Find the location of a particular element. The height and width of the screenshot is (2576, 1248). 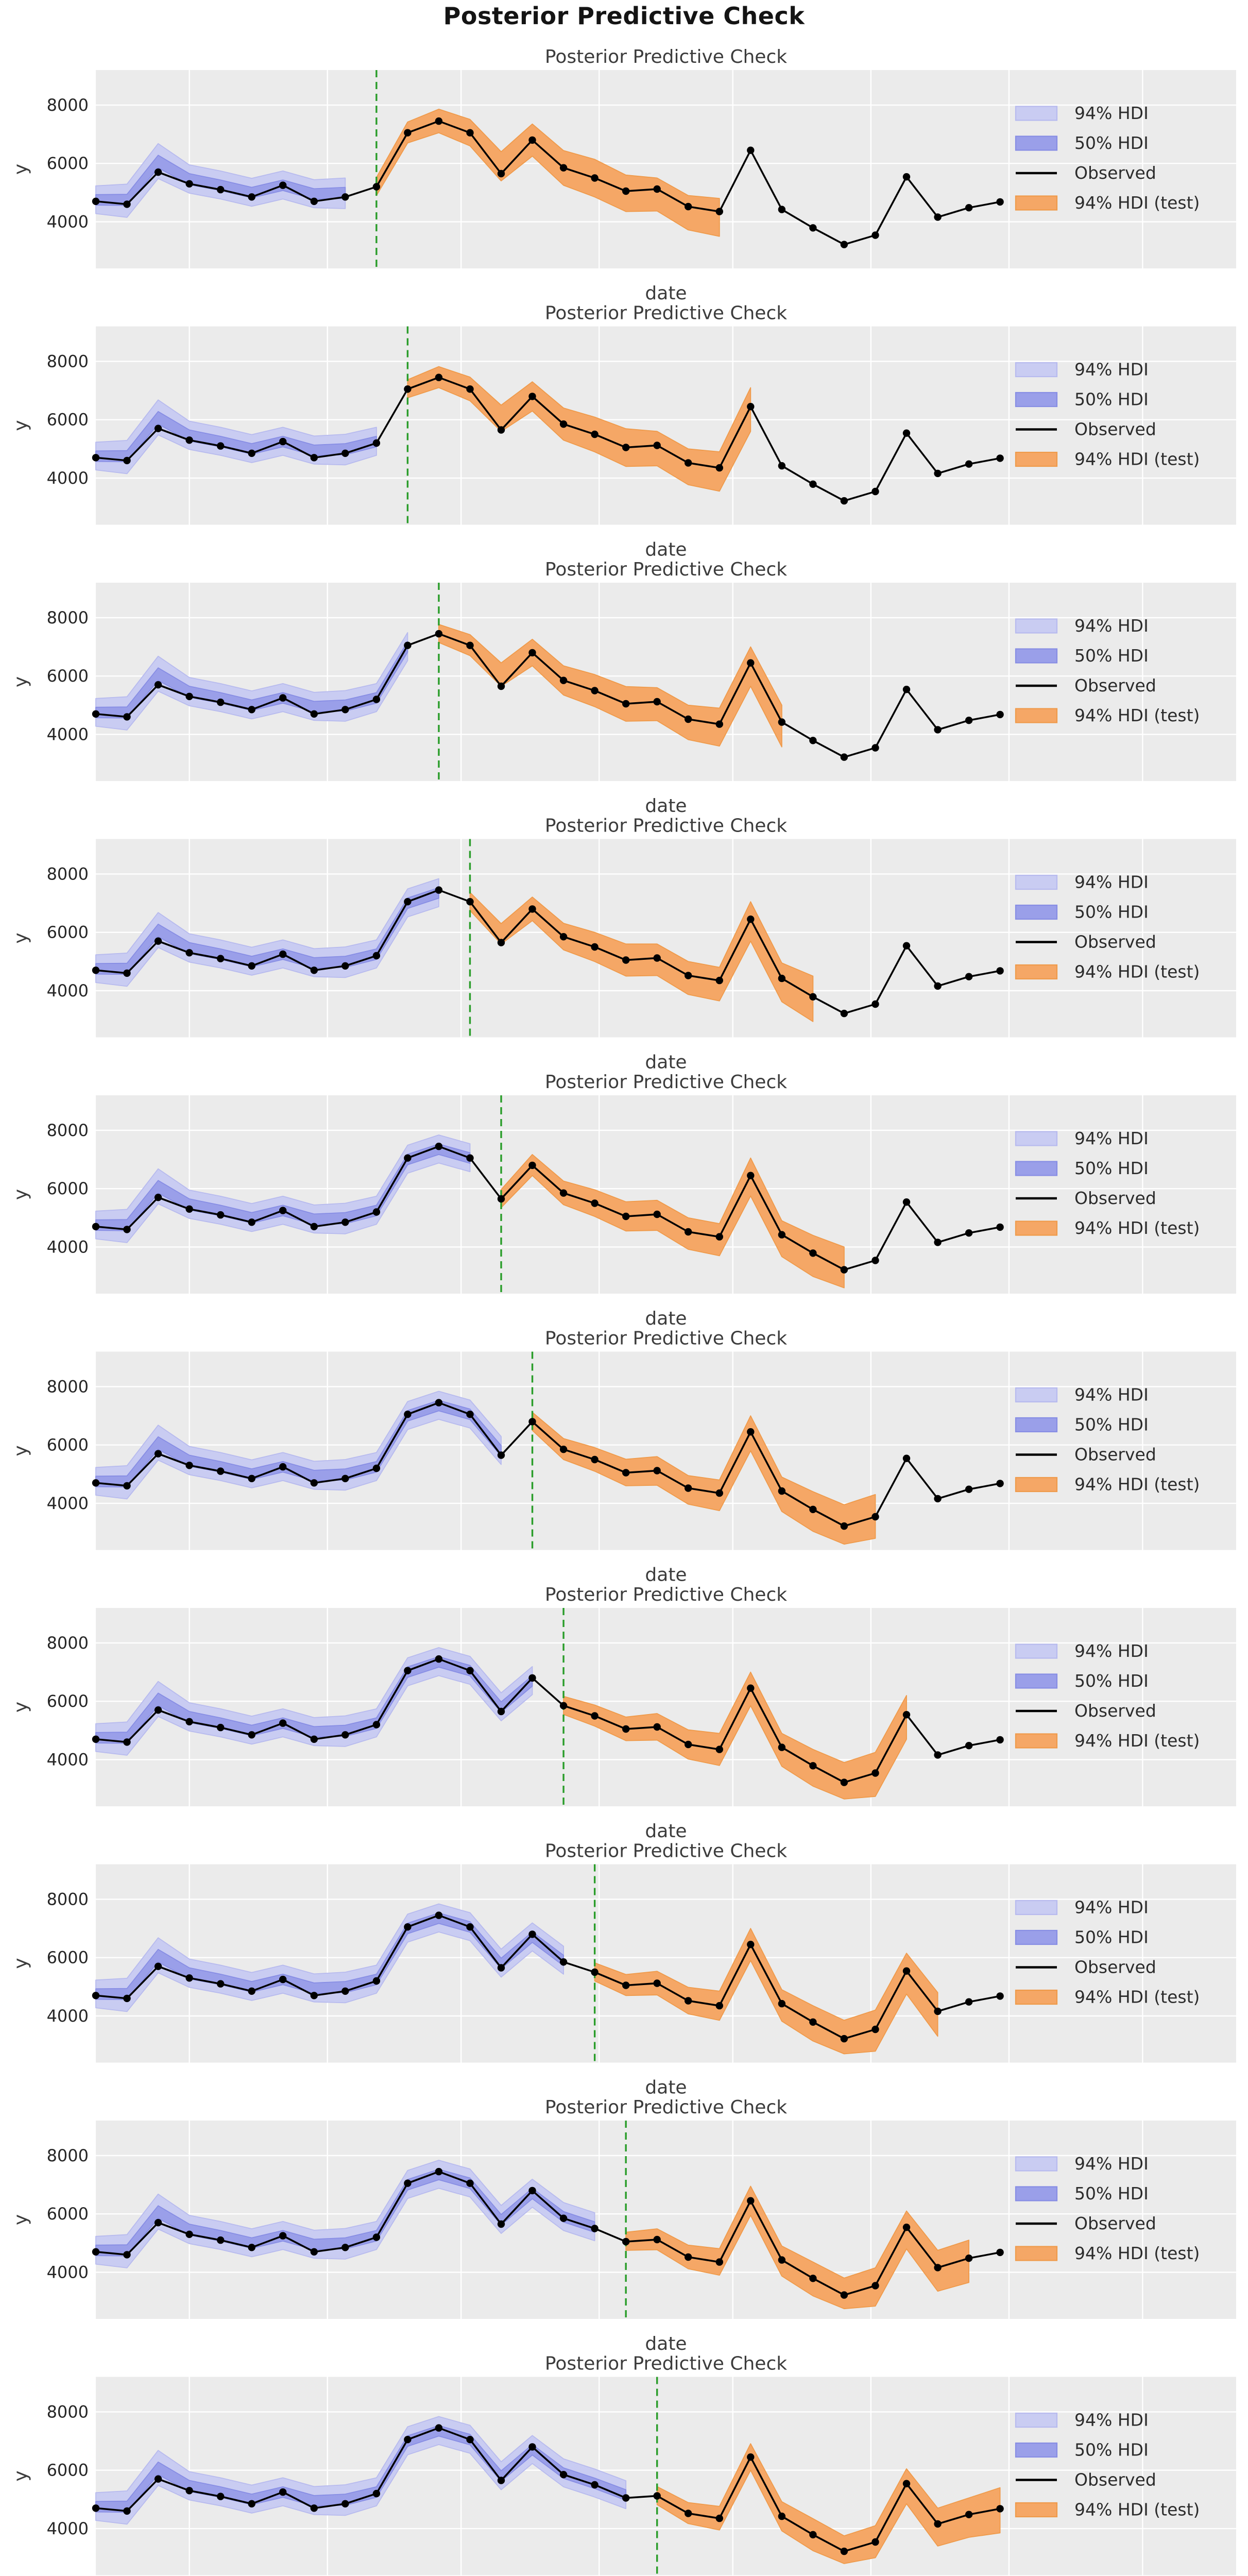

hdi-50-band is located at coordinates (236, 437).